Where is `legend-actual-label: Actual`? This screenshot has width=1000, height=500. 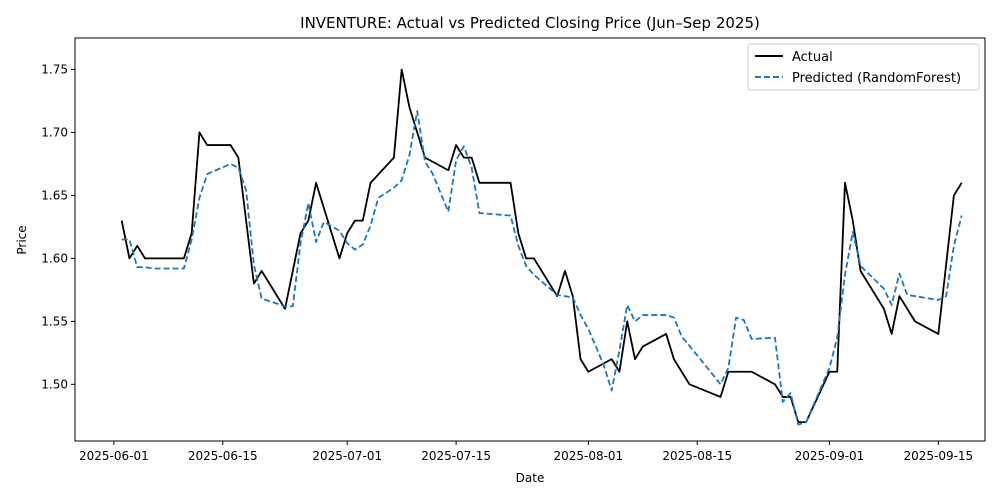
legend-actual-label: Actual is located at coordinates (812, 57).